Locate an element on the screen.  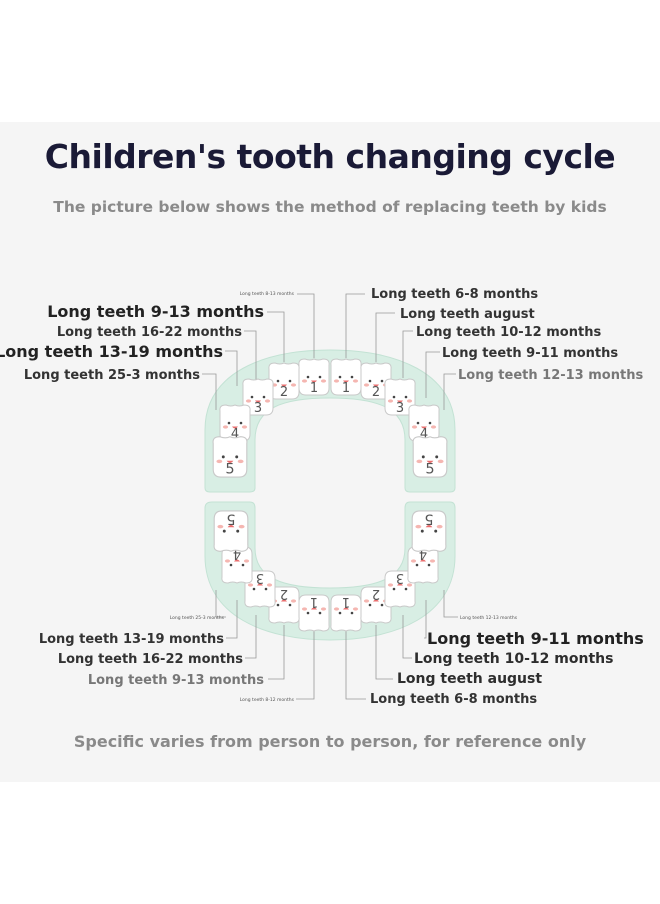
upper-label: Long teeth 16-22 months is located at coordinates (149, 332).